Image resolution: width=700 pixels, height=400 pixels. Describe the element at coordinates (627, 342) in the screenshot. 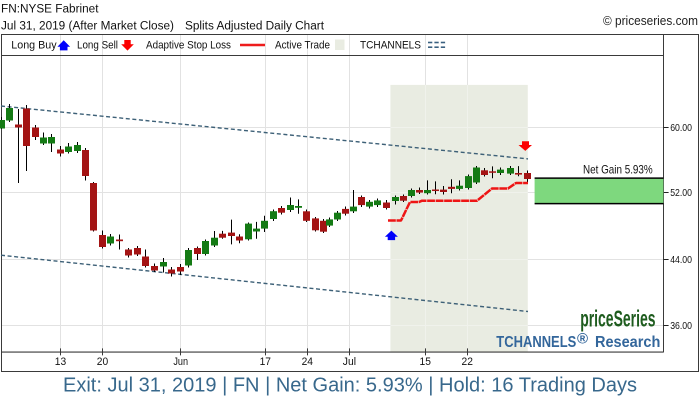

I see `svg-text: Research` at that location.